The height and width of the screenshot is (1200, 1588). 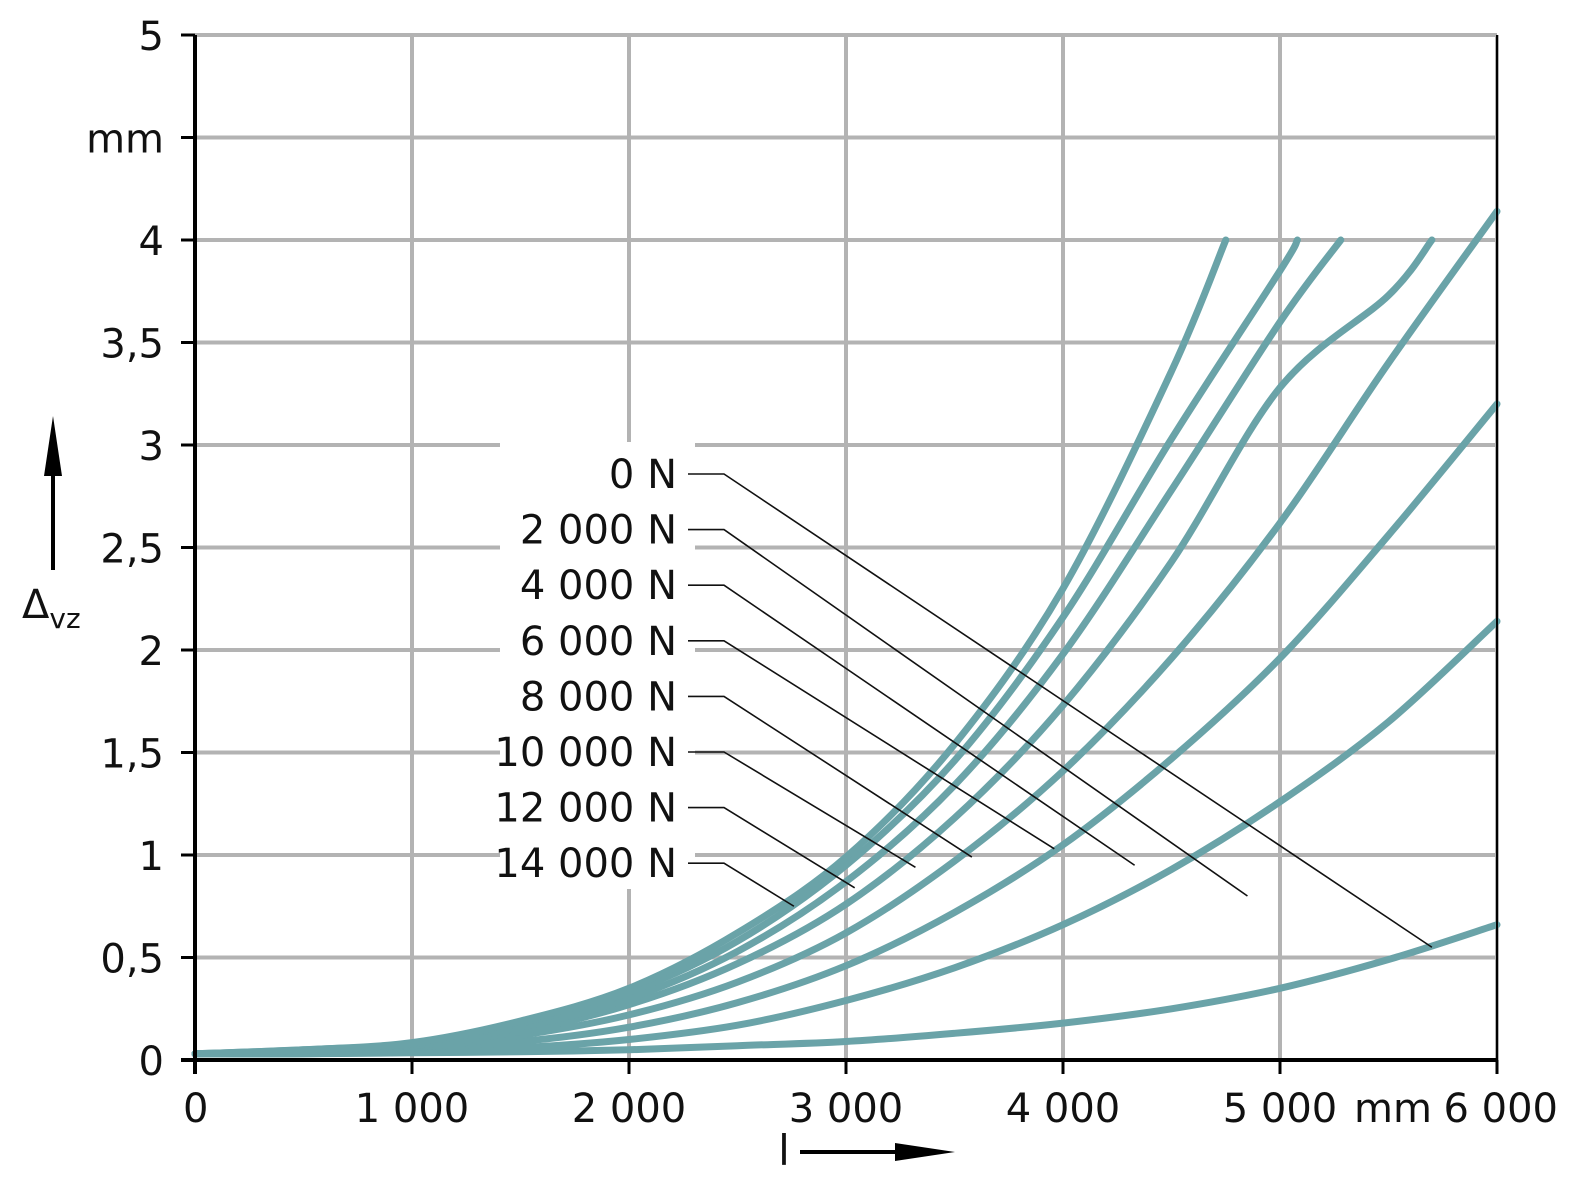 I want to click on y-axis-title-main: Δ, so click(x=36, y=605).